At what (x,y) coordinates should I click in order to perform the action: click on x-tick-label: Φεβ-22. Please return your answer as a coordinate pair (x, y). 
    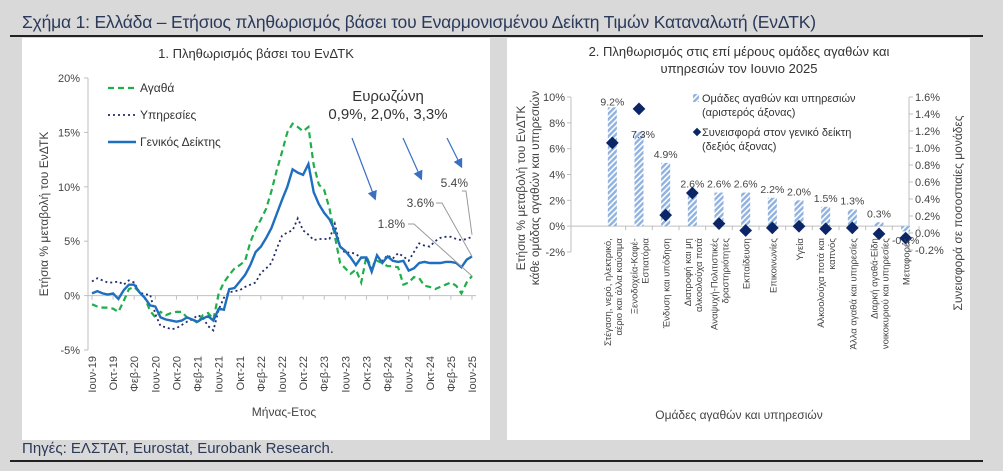
    Looking at the image, I should click on (262, 374).